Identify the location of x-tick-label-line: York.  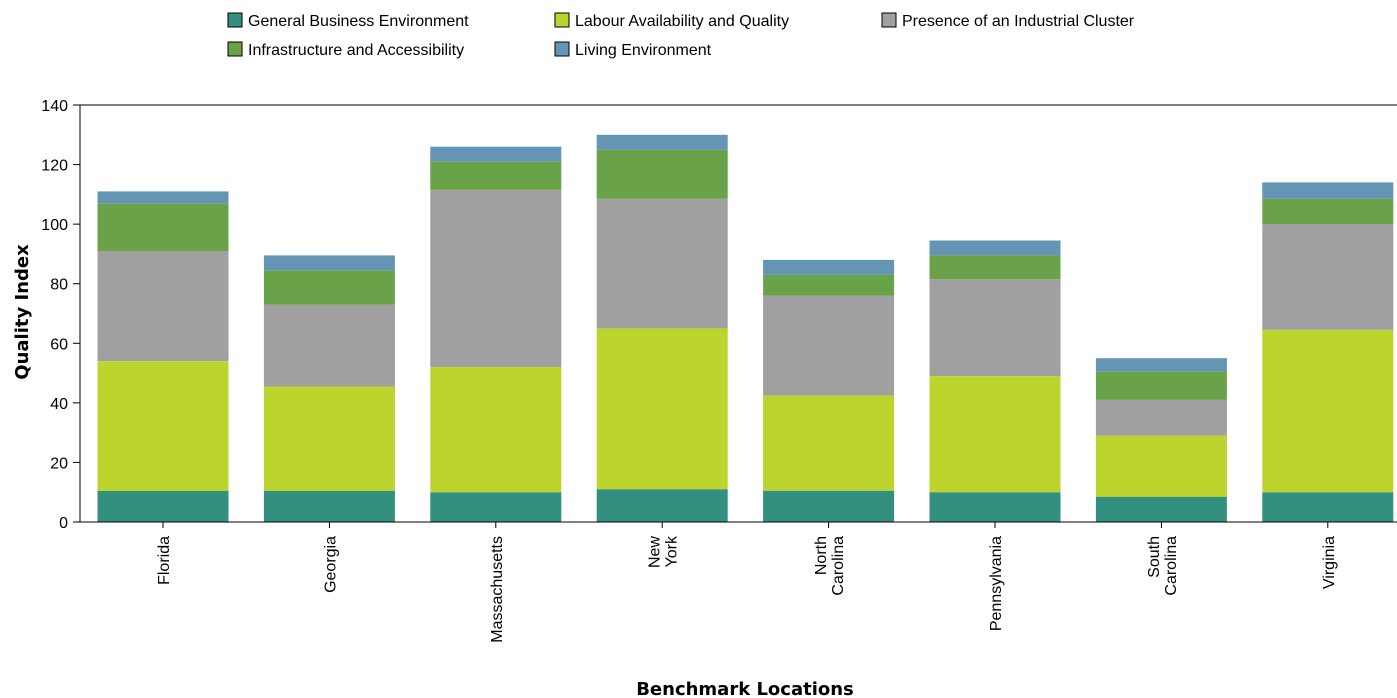
(672, 551).